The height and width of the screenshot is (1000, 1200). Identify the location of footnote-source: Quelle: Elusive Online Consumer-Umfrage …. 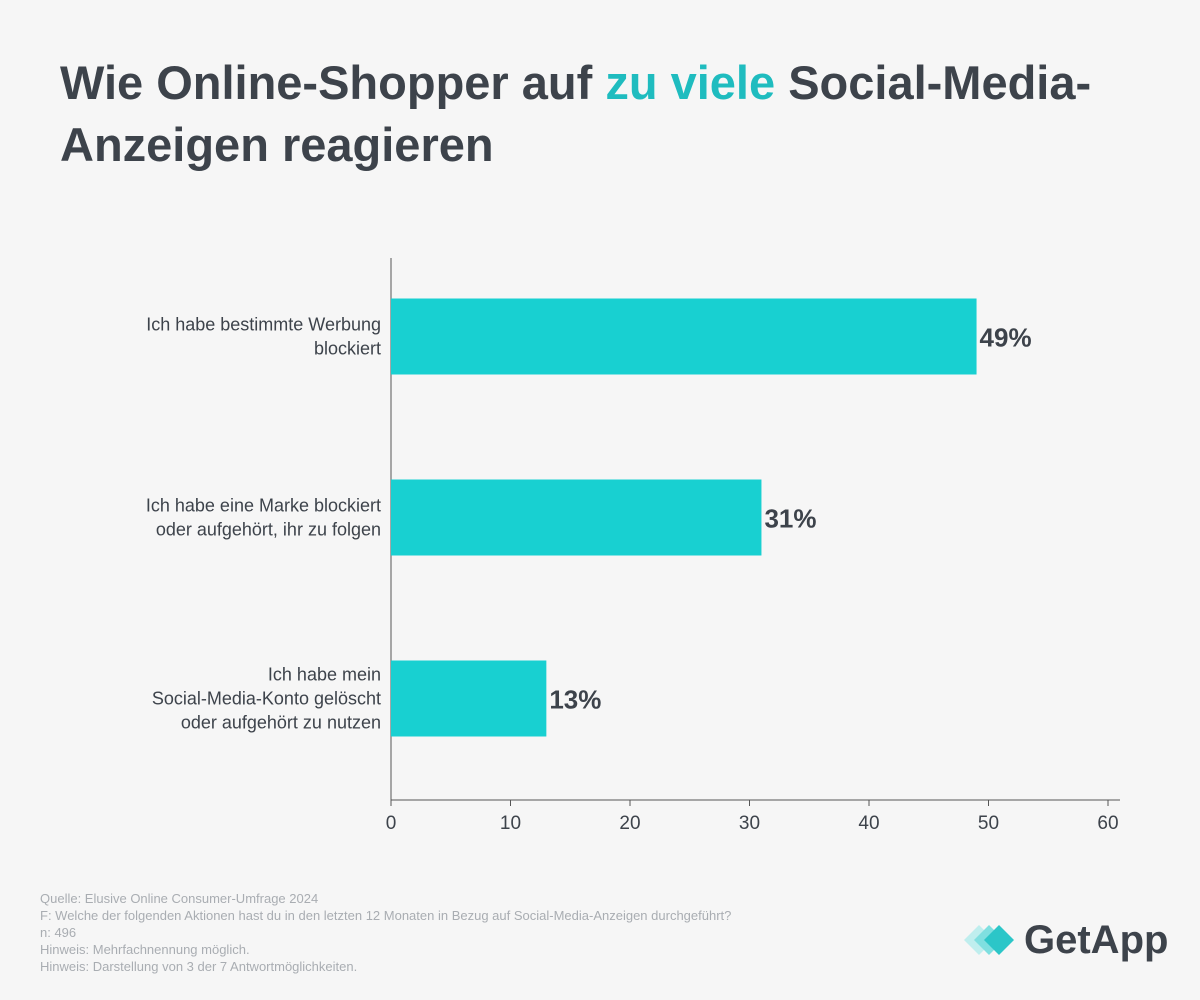
(179, 898).